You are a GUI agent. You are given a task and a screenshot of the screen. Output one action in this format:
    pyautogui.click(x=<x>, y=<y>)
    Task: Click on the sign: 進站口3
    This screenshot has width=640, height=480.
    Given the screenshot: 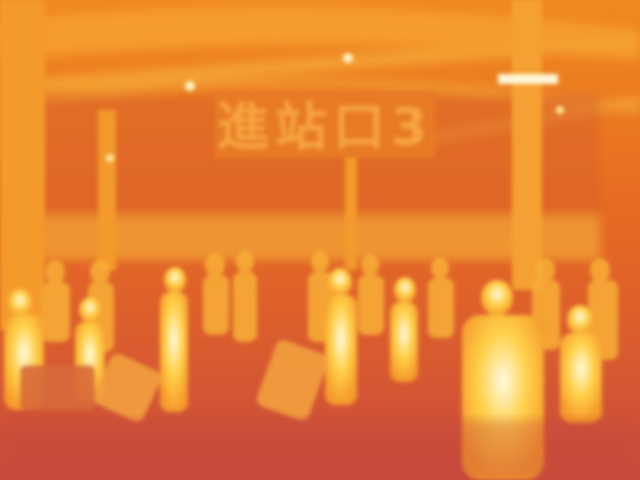 What is the action you would take?
    pyautogui.click(x=325, y=125)
    